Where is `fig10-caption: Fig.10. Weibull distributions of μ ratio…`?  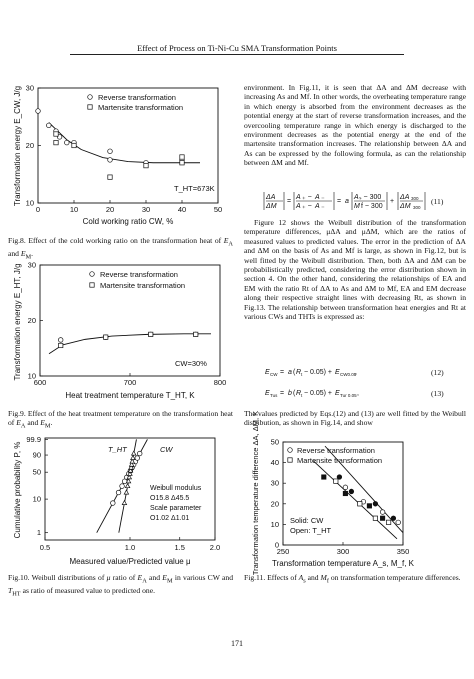
fig10-caption: Fig.10. Weibull distributions of μ ratio… is located at coordinates (121, 585).